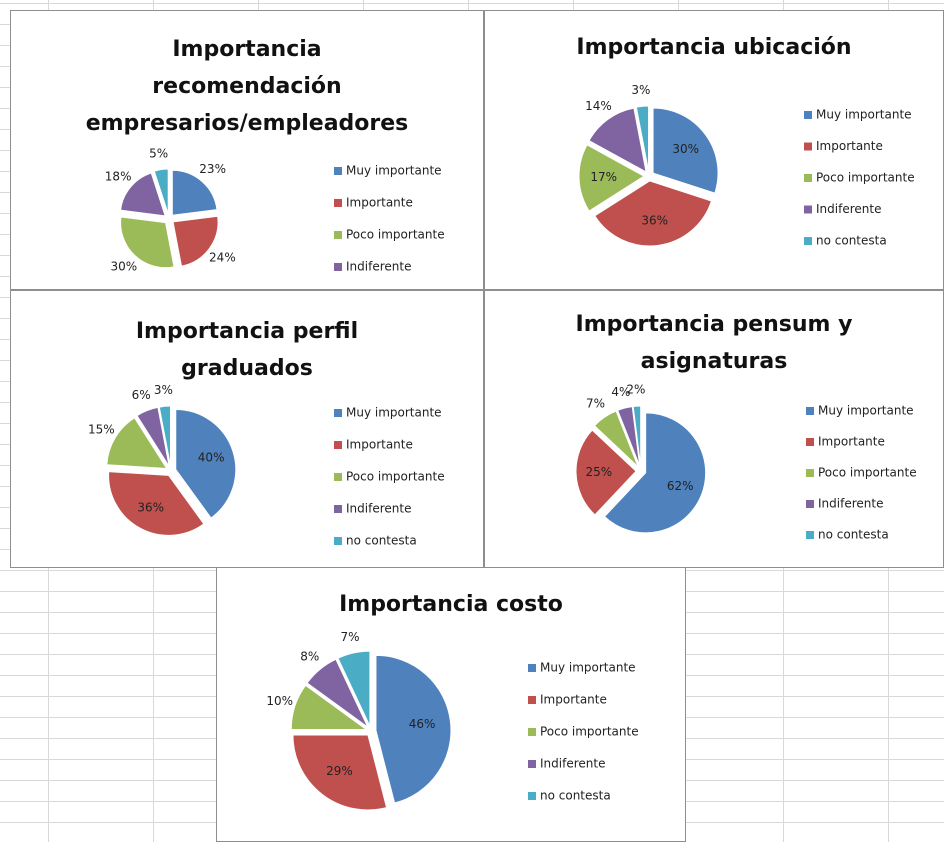 This screenshot has height=842, width=944. What do you see at coordinates (598, 106) in the screenshot?
I see `data-label: 14%` at bounding box center [598, 106].